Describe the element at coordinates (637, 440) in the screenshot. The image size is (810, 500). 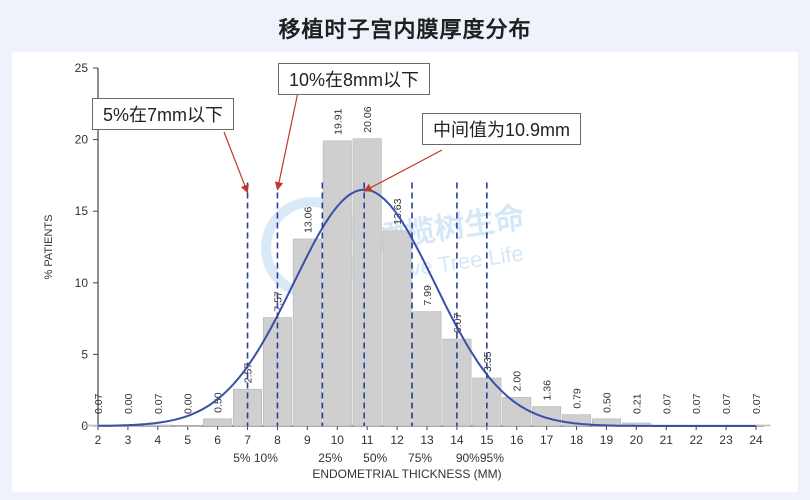
I see `x-tick-label: 20` at that location.